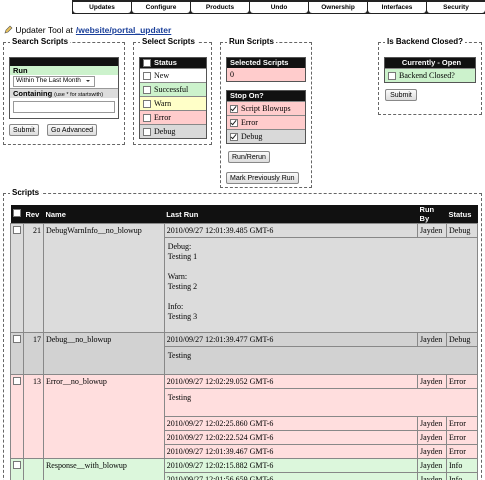  What do you see at coordinates (432, 214) in the screenshot?
I see `column-header: Run By` at bounding box center [432, 214].